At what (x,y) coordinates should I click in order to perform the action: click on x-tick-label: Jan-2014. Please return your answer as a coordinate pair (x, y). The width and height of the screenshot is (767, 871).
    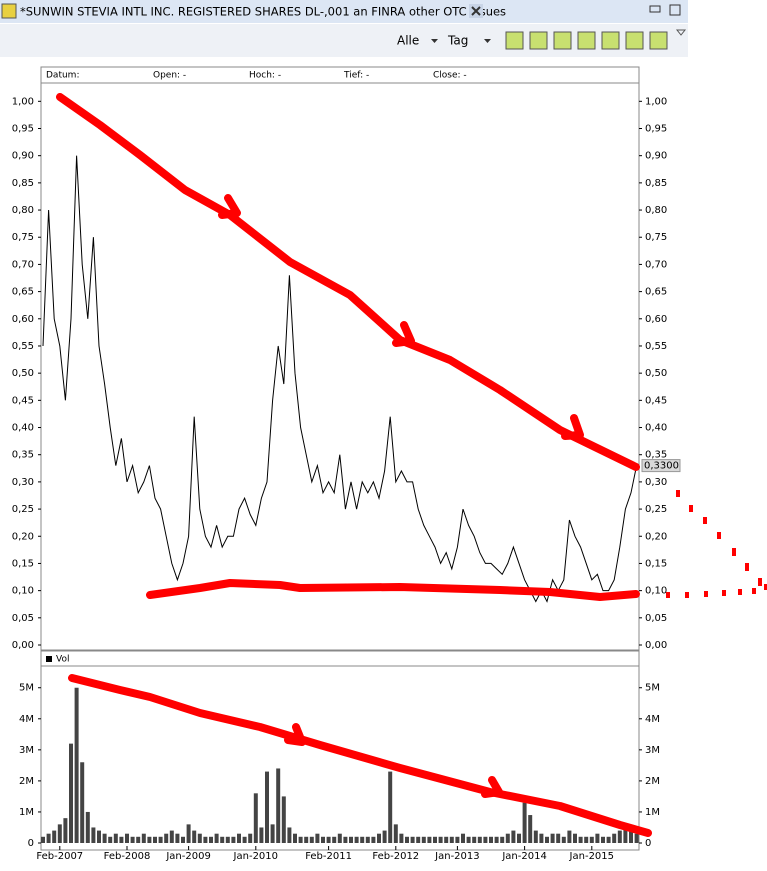
    Looking at the image, I should click on (523, 856).